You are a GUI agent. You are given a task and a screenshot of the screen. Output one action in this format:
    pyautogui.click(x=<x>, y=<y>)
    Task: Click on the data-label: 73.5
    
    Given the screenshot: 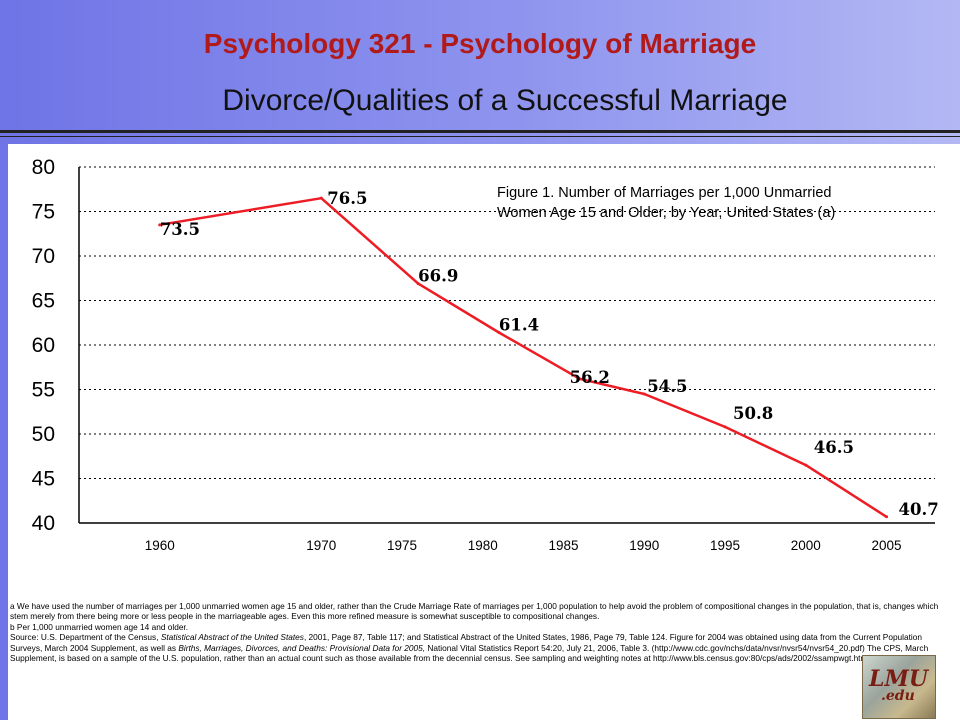 What is the action you would take?
    pyautogui.click(x=180, y=229)
    